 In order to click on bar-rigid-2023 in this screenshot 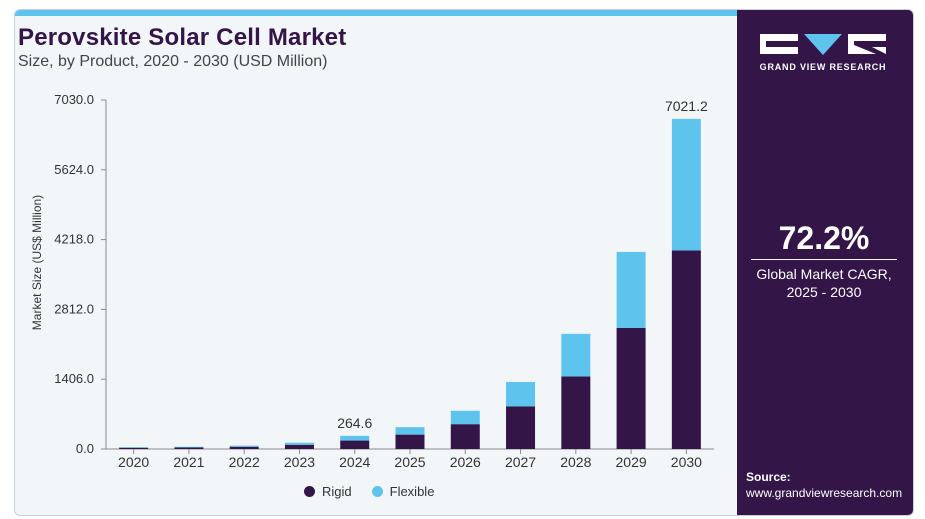, I will do `click(299, 446)`.